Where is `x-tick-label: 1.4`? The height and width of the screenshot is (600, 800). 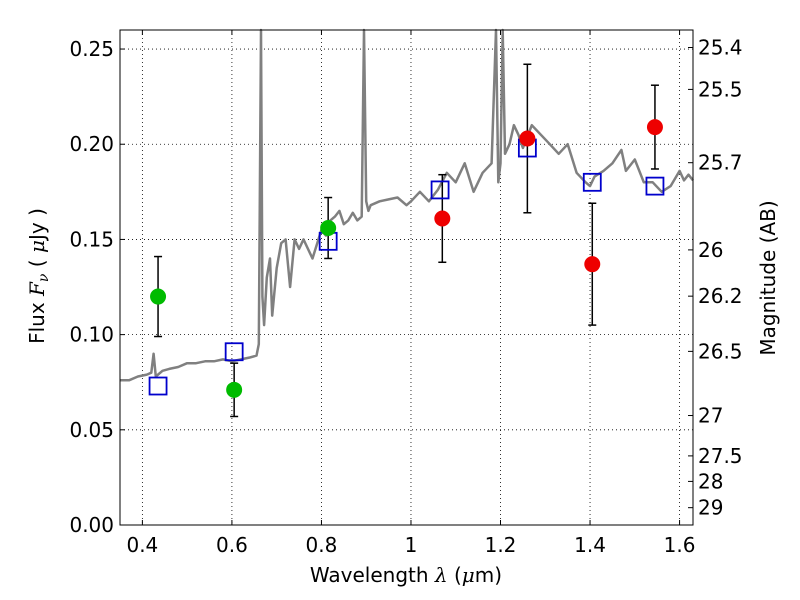 x-tick-label: 1.4 is located at coordinates (590, 545).